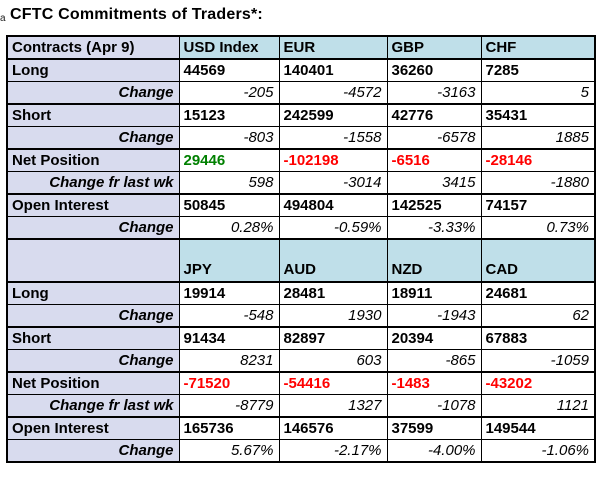 The height and width of the screenshot is (485, 600). I want to click on value-cell: 142525, so click(434, 205).